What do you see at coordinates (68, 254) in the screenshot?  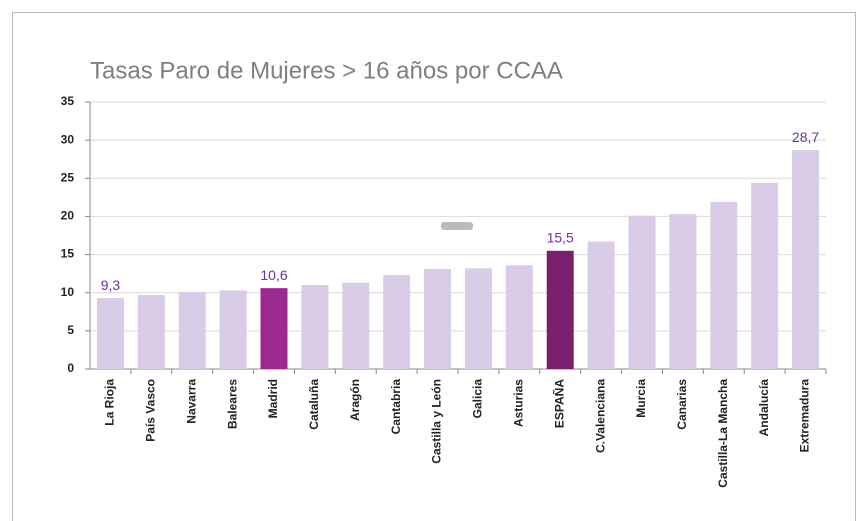 I see `y-tick-label: 15` at bounding box center [68, 254].